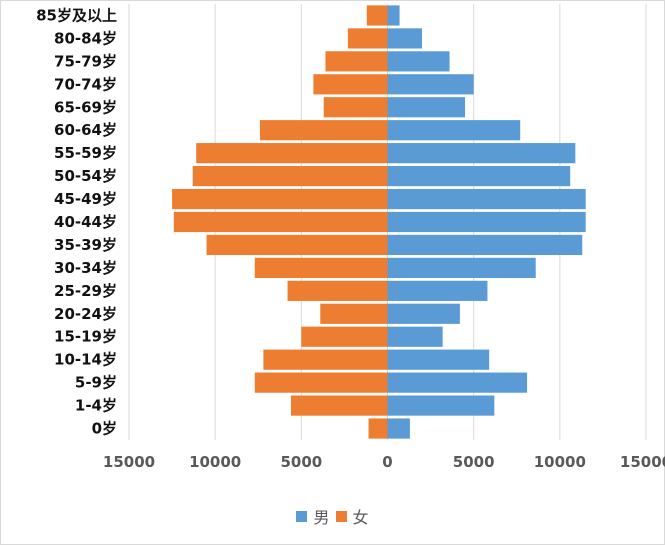 Image resolution: width=665 pixels, height=545 pixels. Describe the element at coordinates (85, 268) in the screenshot. I see `category-label-11: 30-34岁` at that location.